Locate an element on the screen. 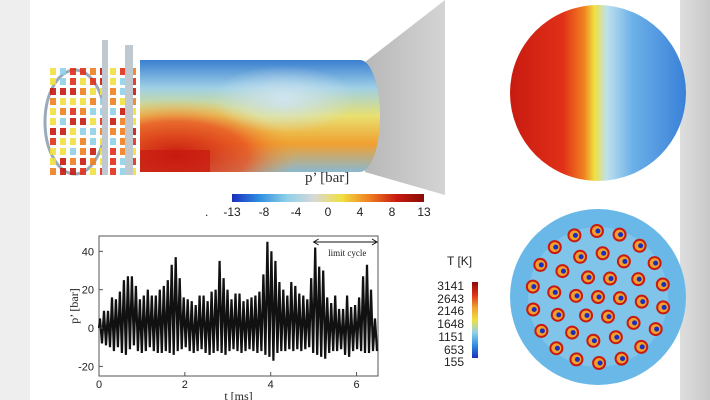 This screenshot has width=710, height=400. temperature-tick-label: 155 is located at coordinates (453, 362).